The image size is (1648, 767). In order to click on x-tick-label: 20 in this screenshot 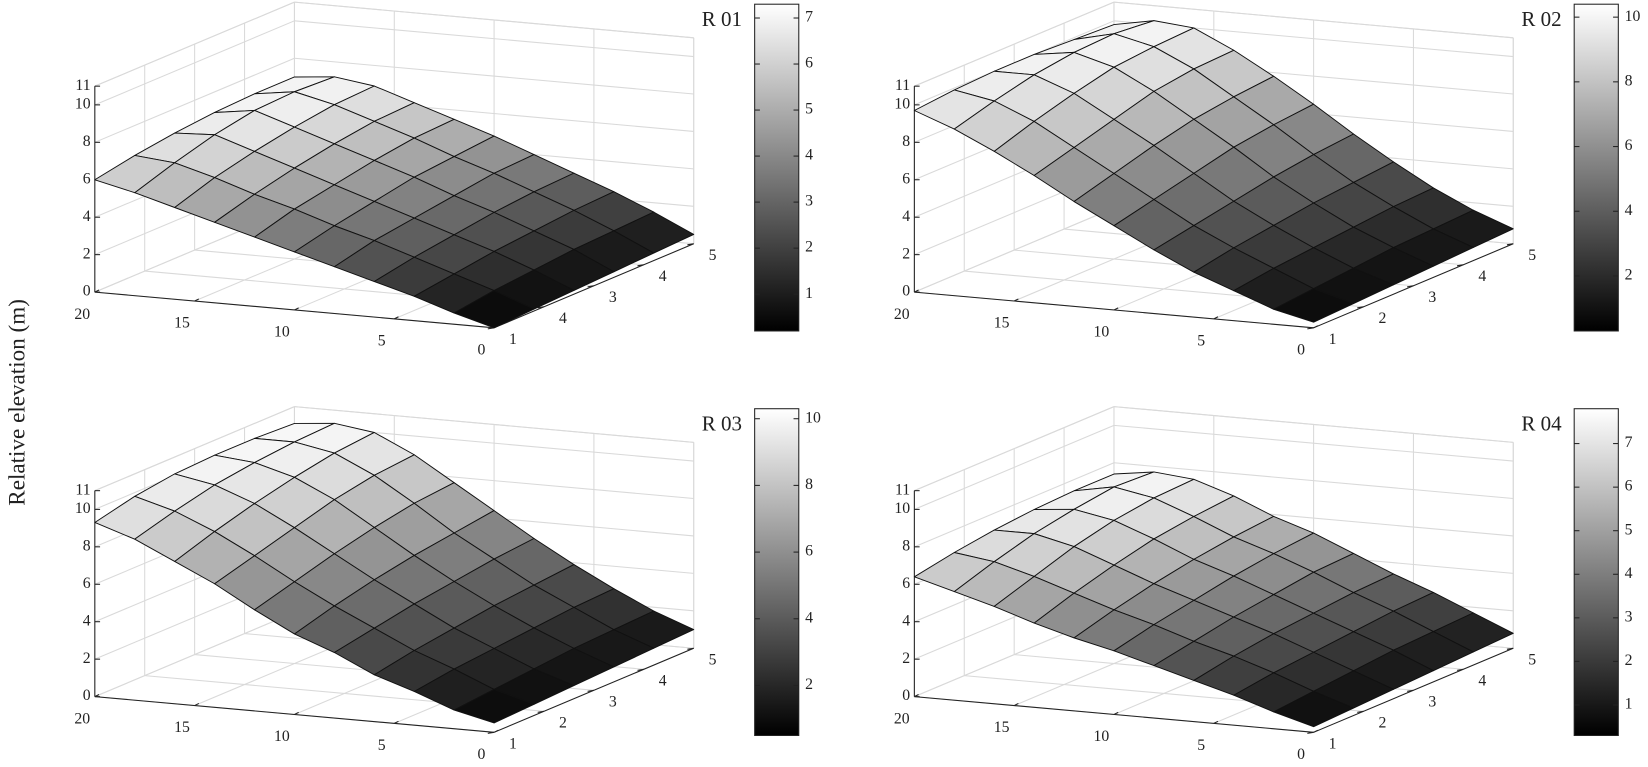, I will do `click(902, 718)`.